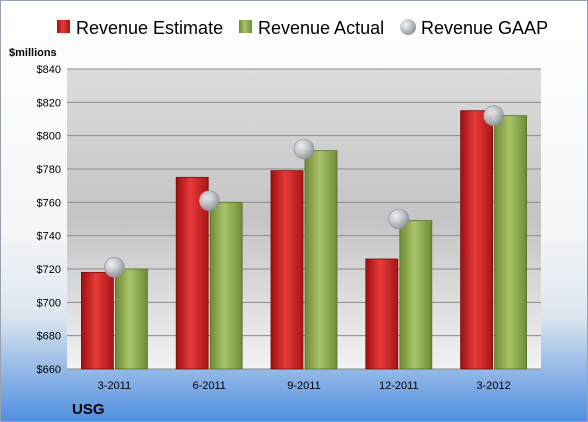  What do you see at coordinates (49, 137) in the screenshot?
I see `y-tick-label: $800` at bounding box center [49, 137].